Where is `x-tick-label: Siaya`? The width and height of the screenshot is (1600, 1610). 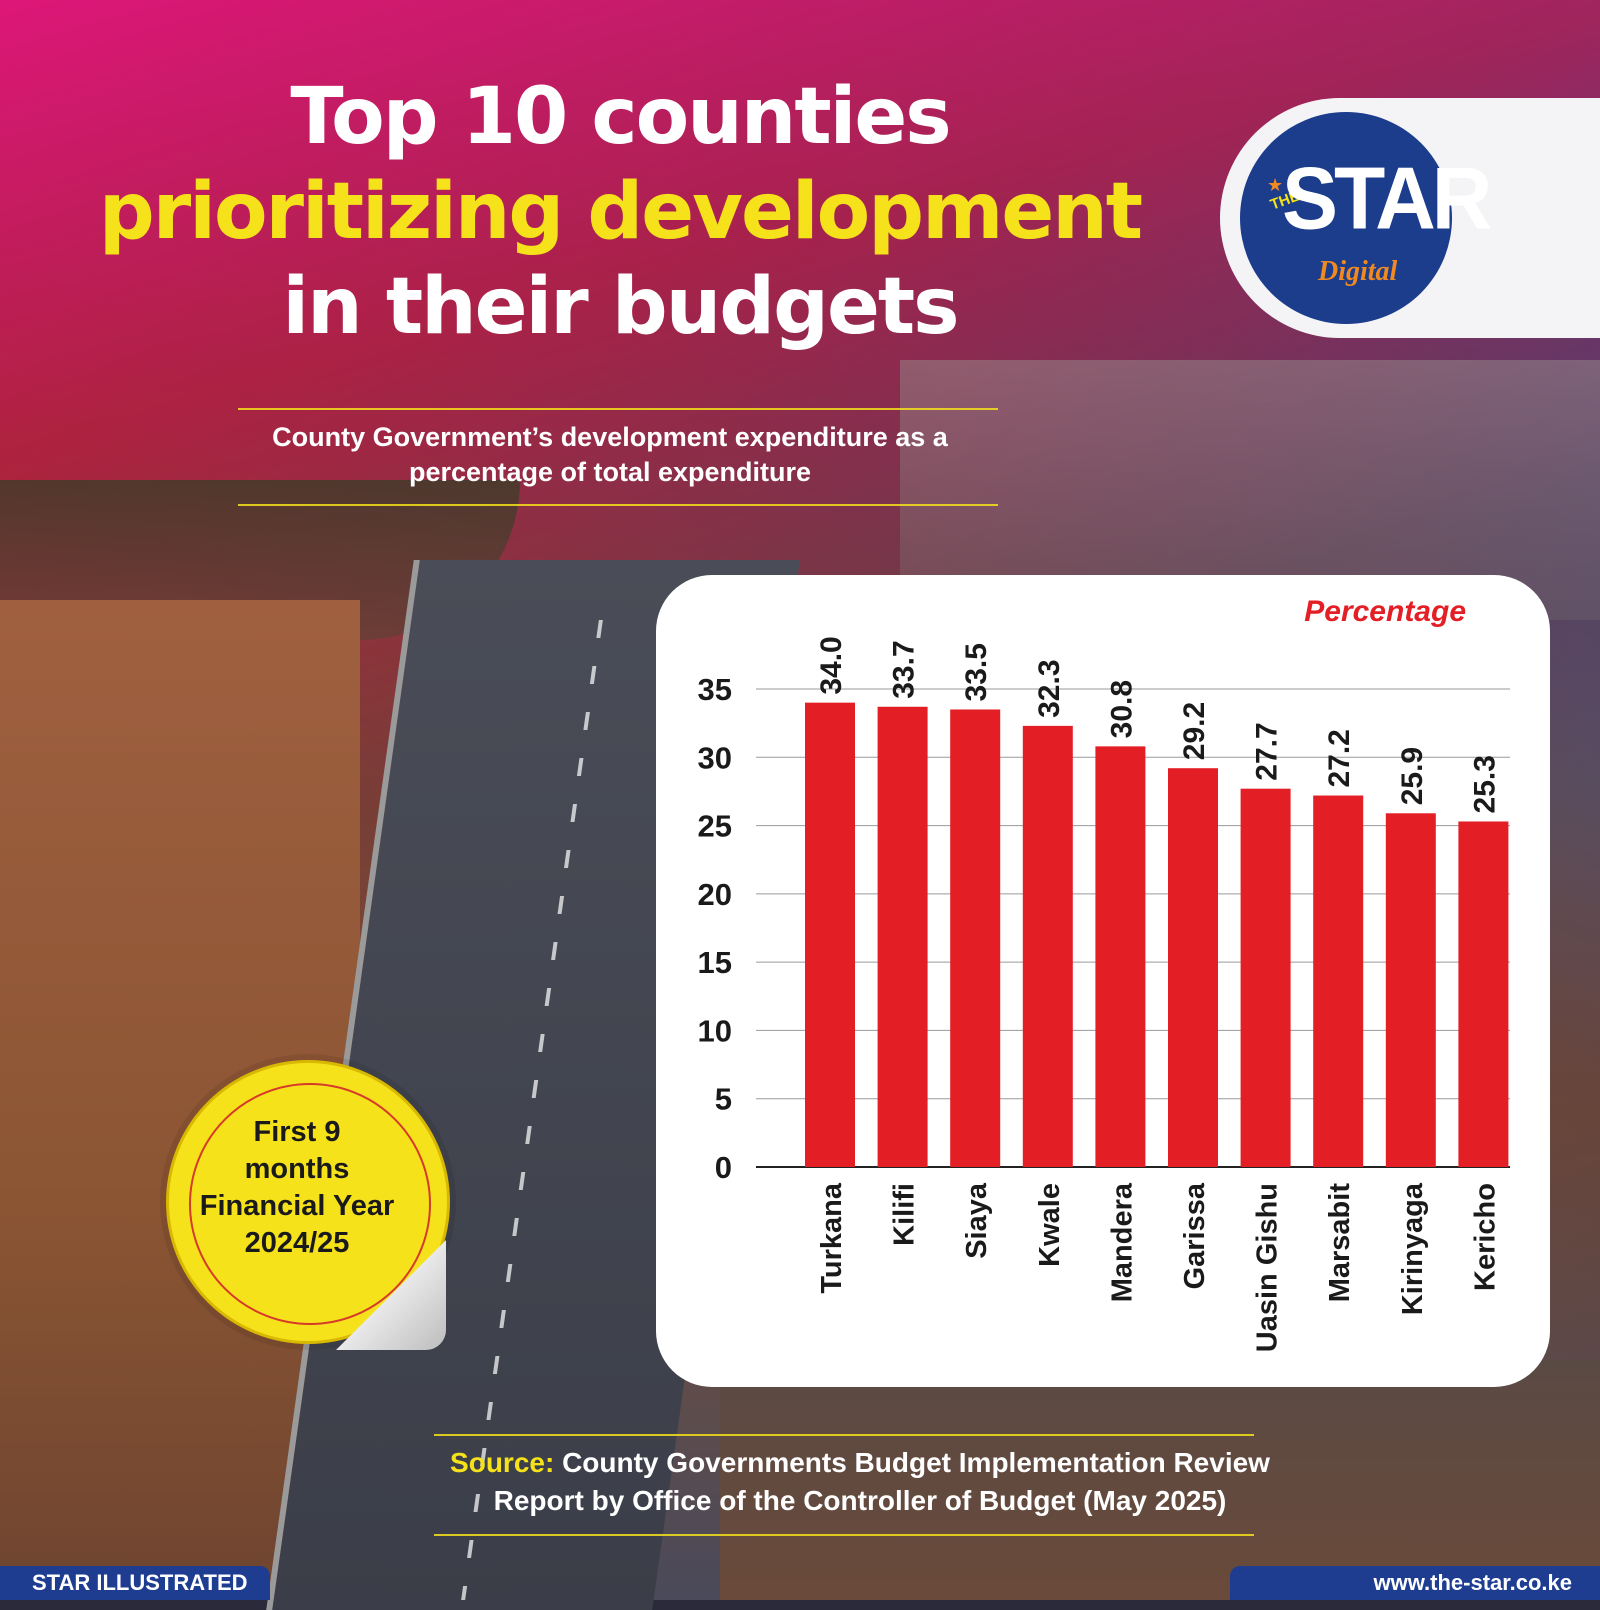 x-tick-label: Siaya is located at coordinates (977, 1220).